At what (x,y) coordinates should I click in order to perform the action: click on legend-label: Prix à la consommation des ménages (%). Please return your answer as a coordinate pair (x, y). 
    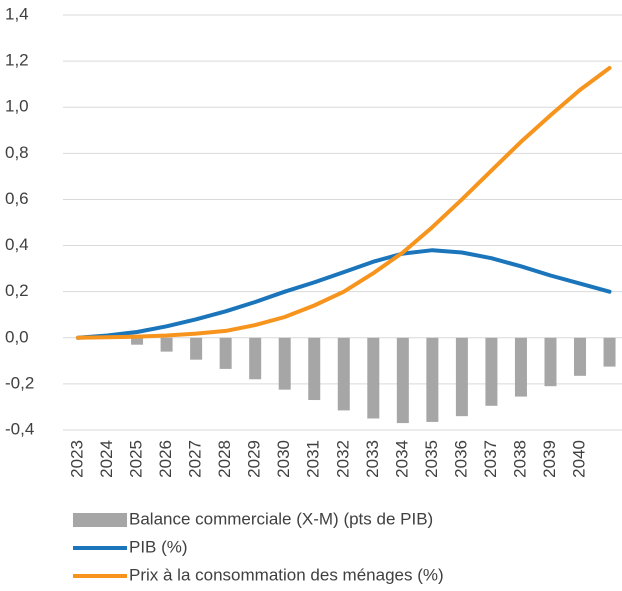
    Looking at the image, I should click on (286, 574).